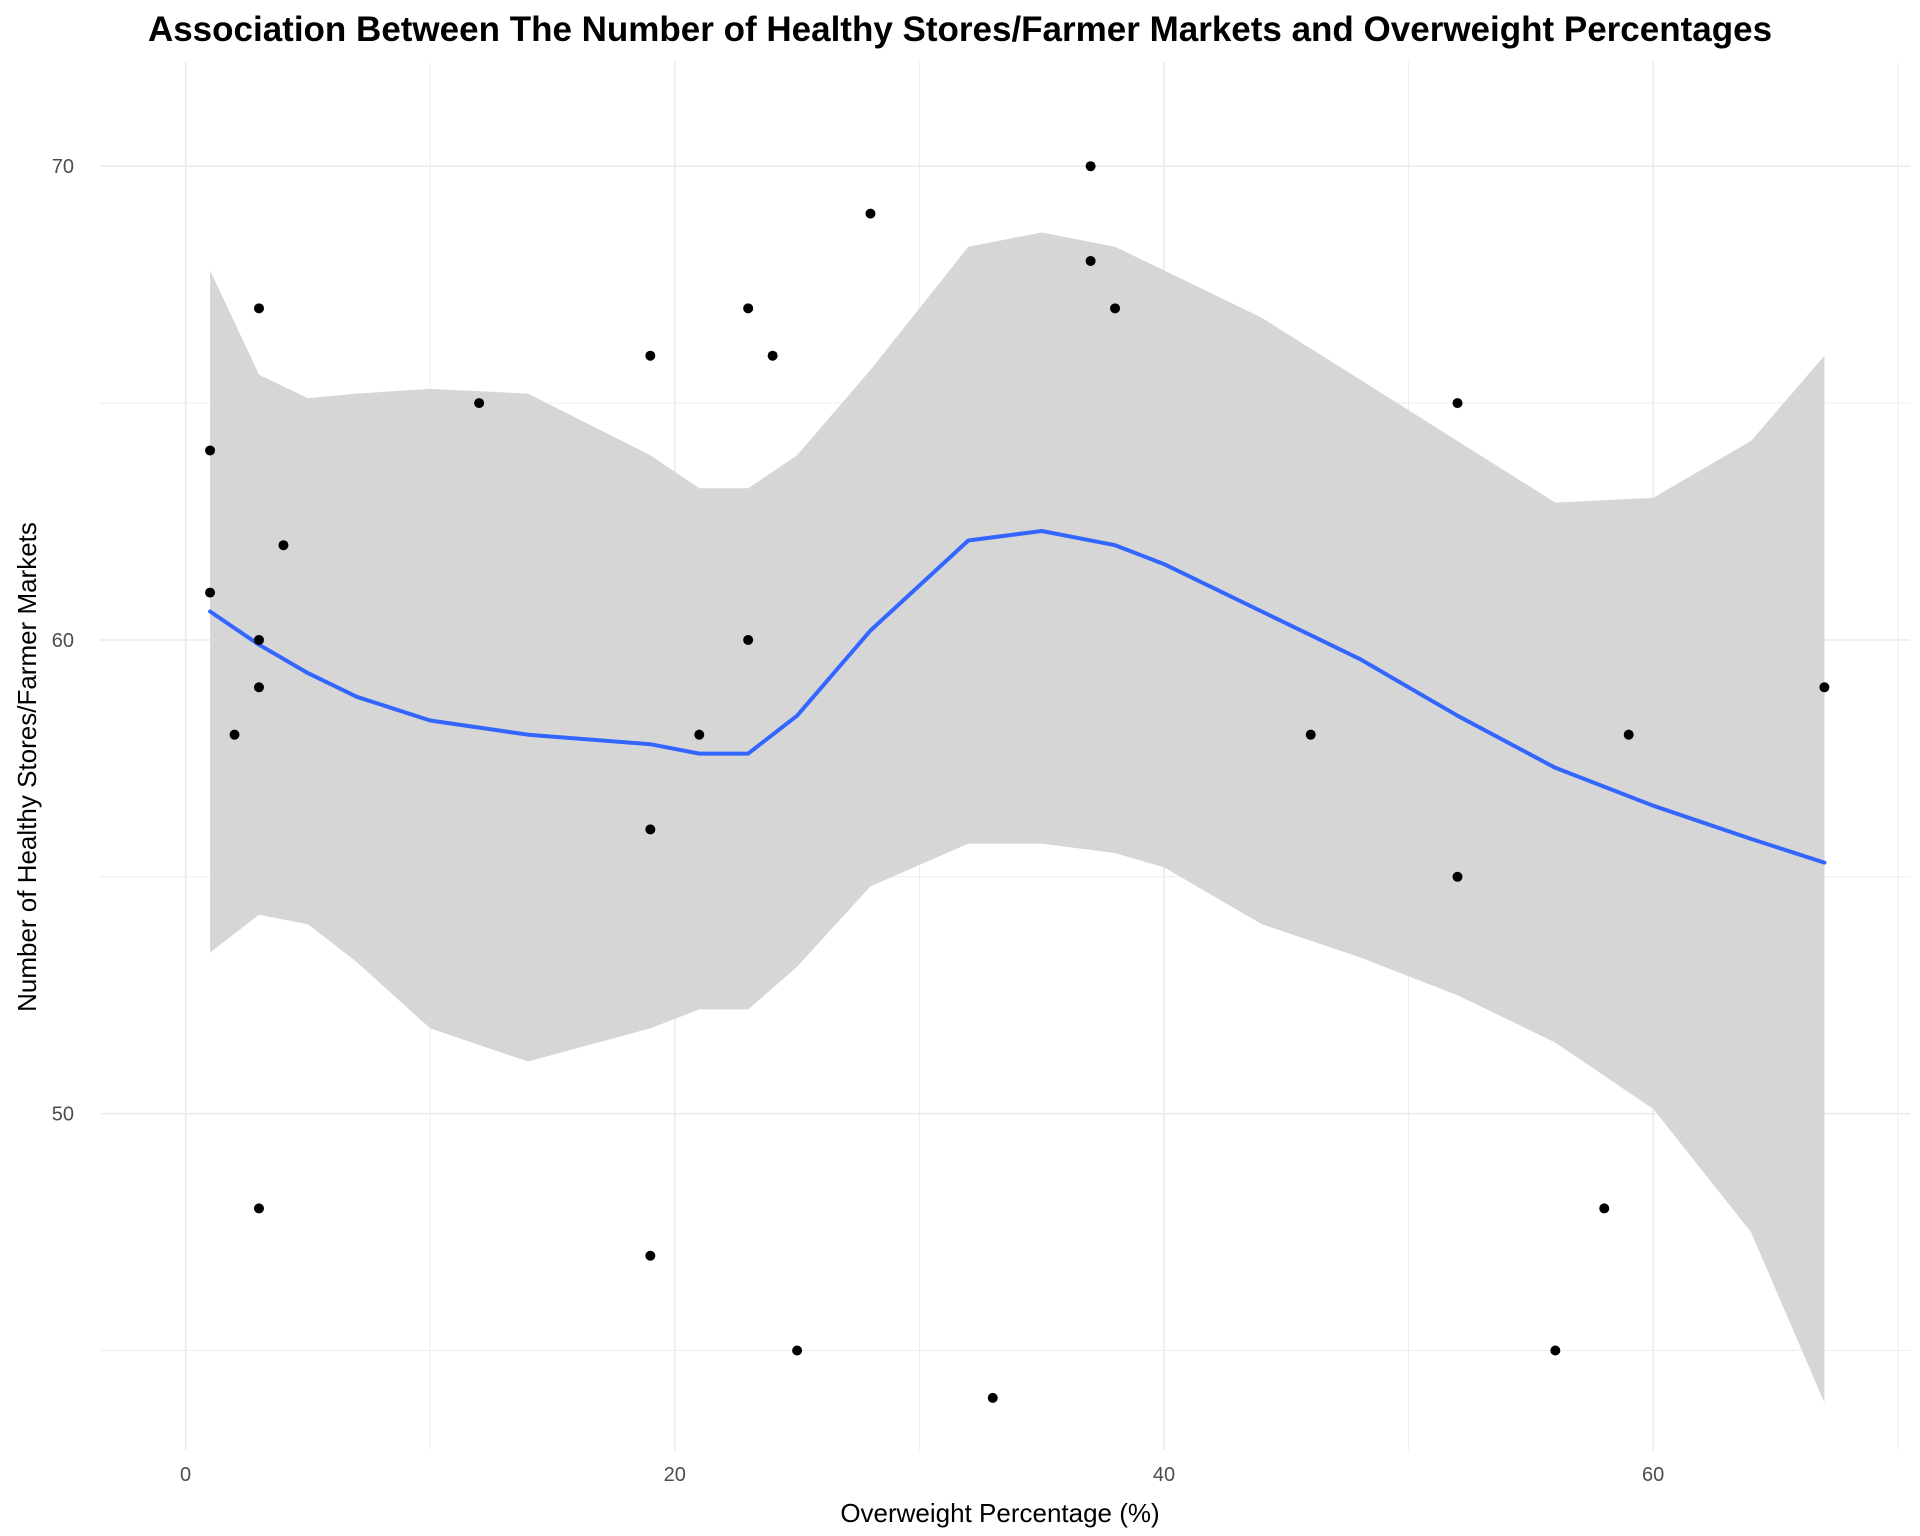 The image size is (1920, 1536). Describe the element at coordinates (1653, 1475) in the screenshot. I see `x-tick-label: 60` at that location.